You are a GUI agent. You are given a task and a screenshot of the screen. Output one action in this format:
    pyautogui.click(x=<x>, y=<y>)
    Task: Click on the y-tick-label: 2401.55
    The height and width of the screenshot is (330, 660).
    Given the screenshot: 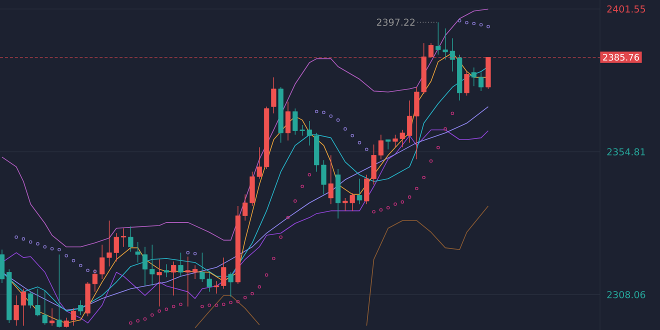 What is the action you would take?
    pyautogui.click(x=626, y=9)
    